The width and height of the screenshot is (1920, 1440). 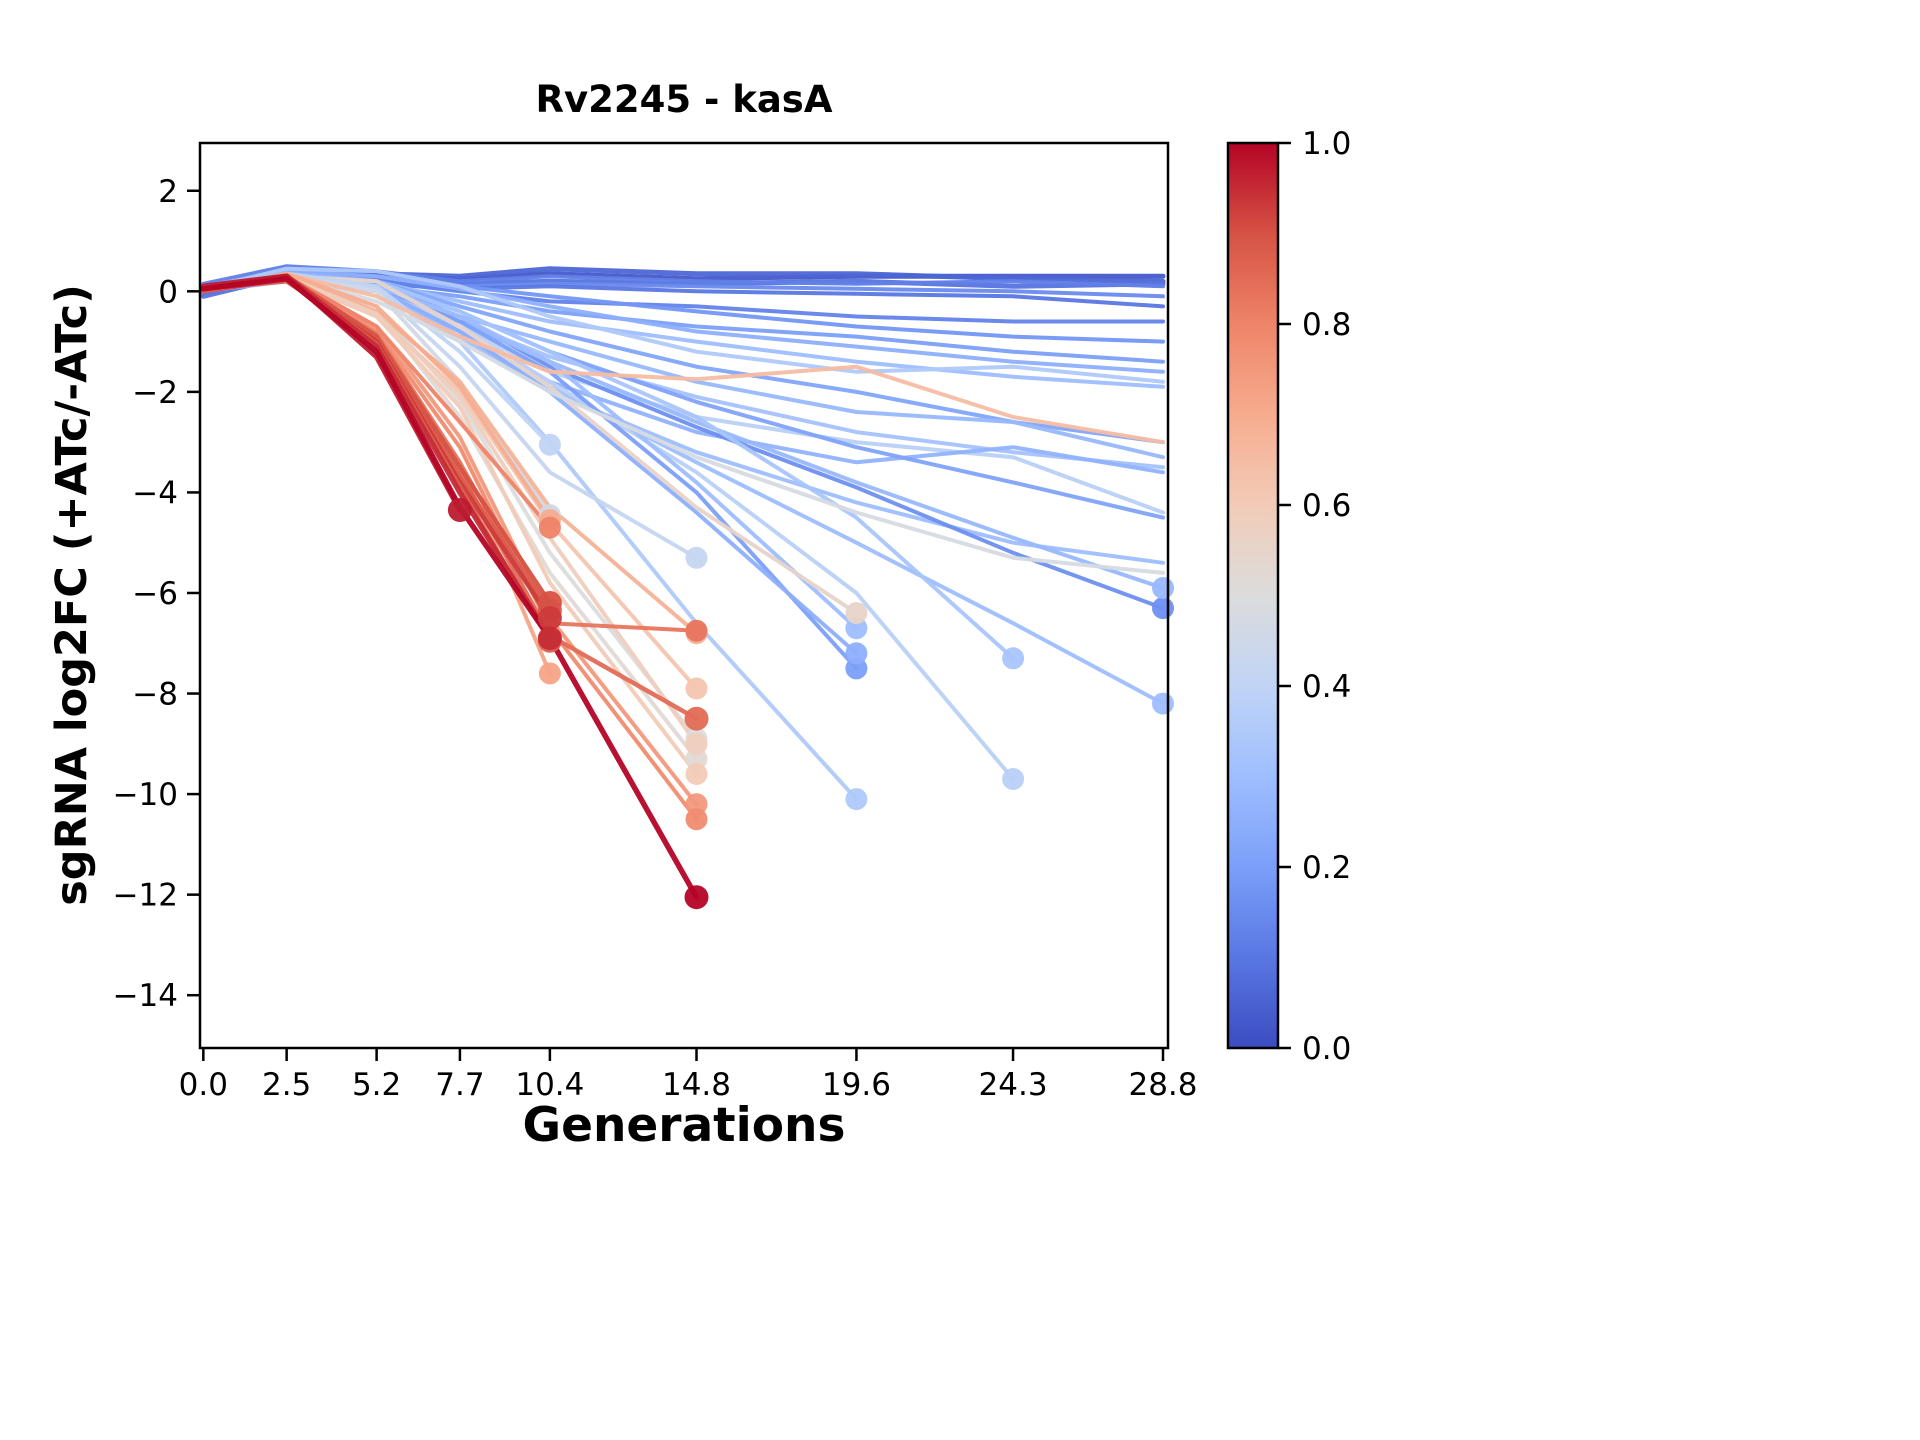 What do you see at coordinates (155, 393) in the screenshot?
I see `y-tick-label: −2` at bounding box center [155, 393].